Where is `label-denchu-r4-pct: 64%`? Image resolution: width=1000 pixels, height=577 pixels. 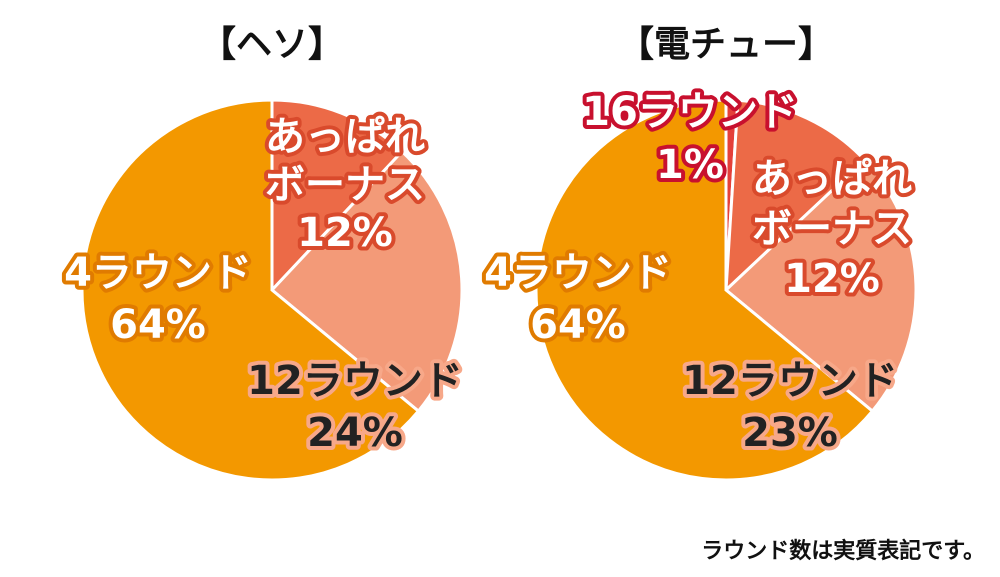 label-denchu-r4-pct: 64% is located at coordinates (578, 325).